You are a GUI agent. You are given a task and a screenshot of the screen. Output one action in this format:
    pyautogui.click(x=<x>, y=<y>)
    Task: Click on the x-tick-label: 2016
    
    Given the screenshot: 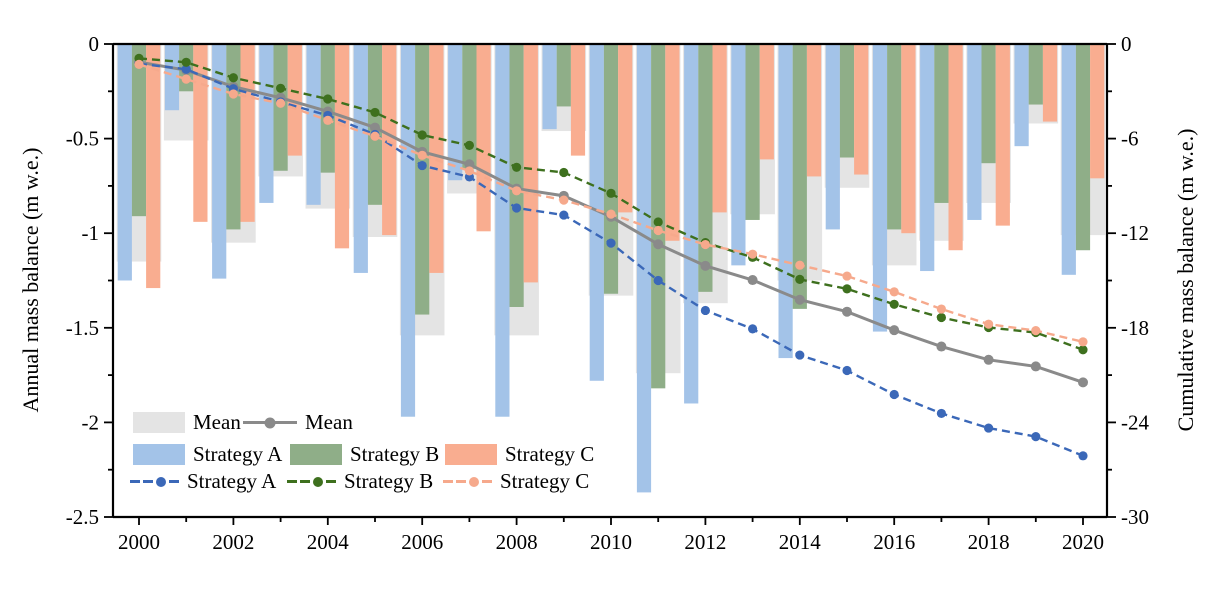 What is the action you would take?
    pyautogui.click(x=894, y=542)
    